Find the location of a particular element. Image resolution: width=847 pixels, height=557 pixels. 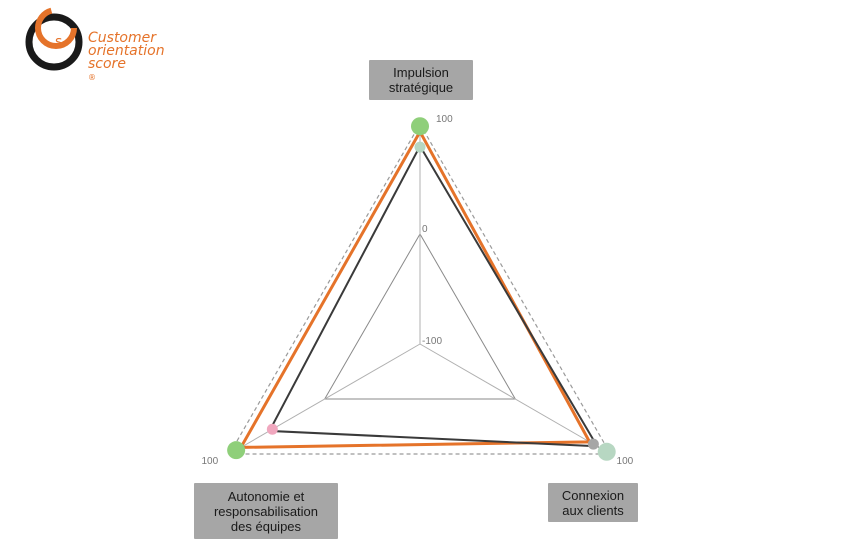

logo-line-3-text: score is located at coordinates (107, 64).